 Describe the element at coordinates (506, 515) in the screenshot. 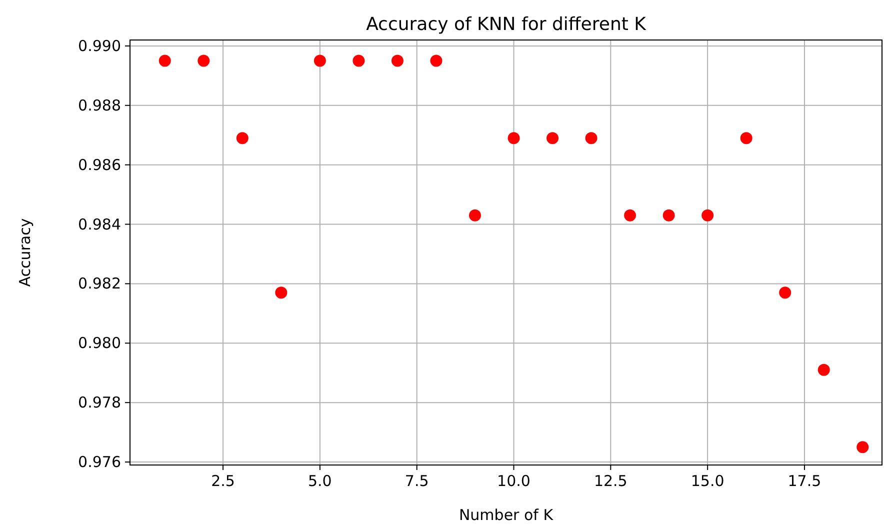

I see `x-axis-title: Number of K` at that location.